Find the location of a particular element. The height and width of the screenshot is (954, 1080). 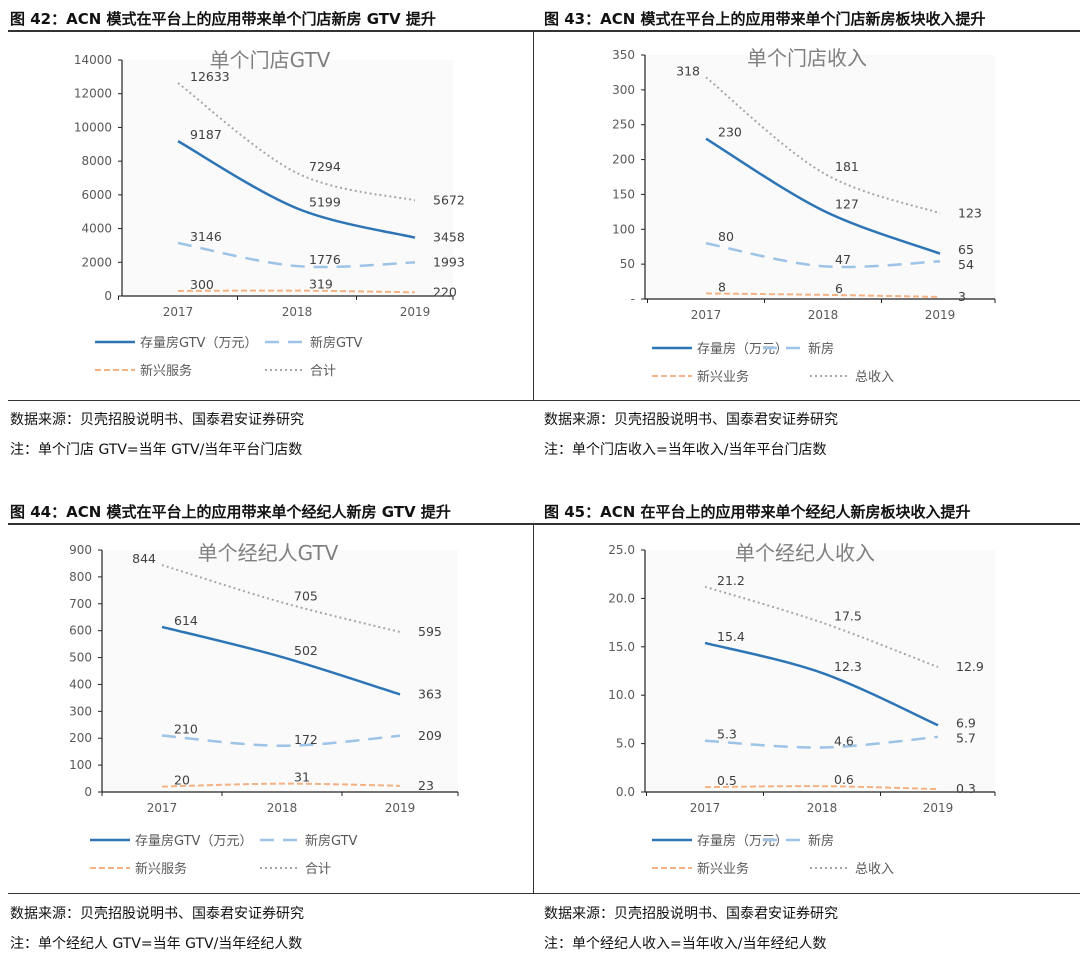

note-45: 注：单个经纪人收入=当年收入/当年经纪人数 is located at coordinates (685, 944).